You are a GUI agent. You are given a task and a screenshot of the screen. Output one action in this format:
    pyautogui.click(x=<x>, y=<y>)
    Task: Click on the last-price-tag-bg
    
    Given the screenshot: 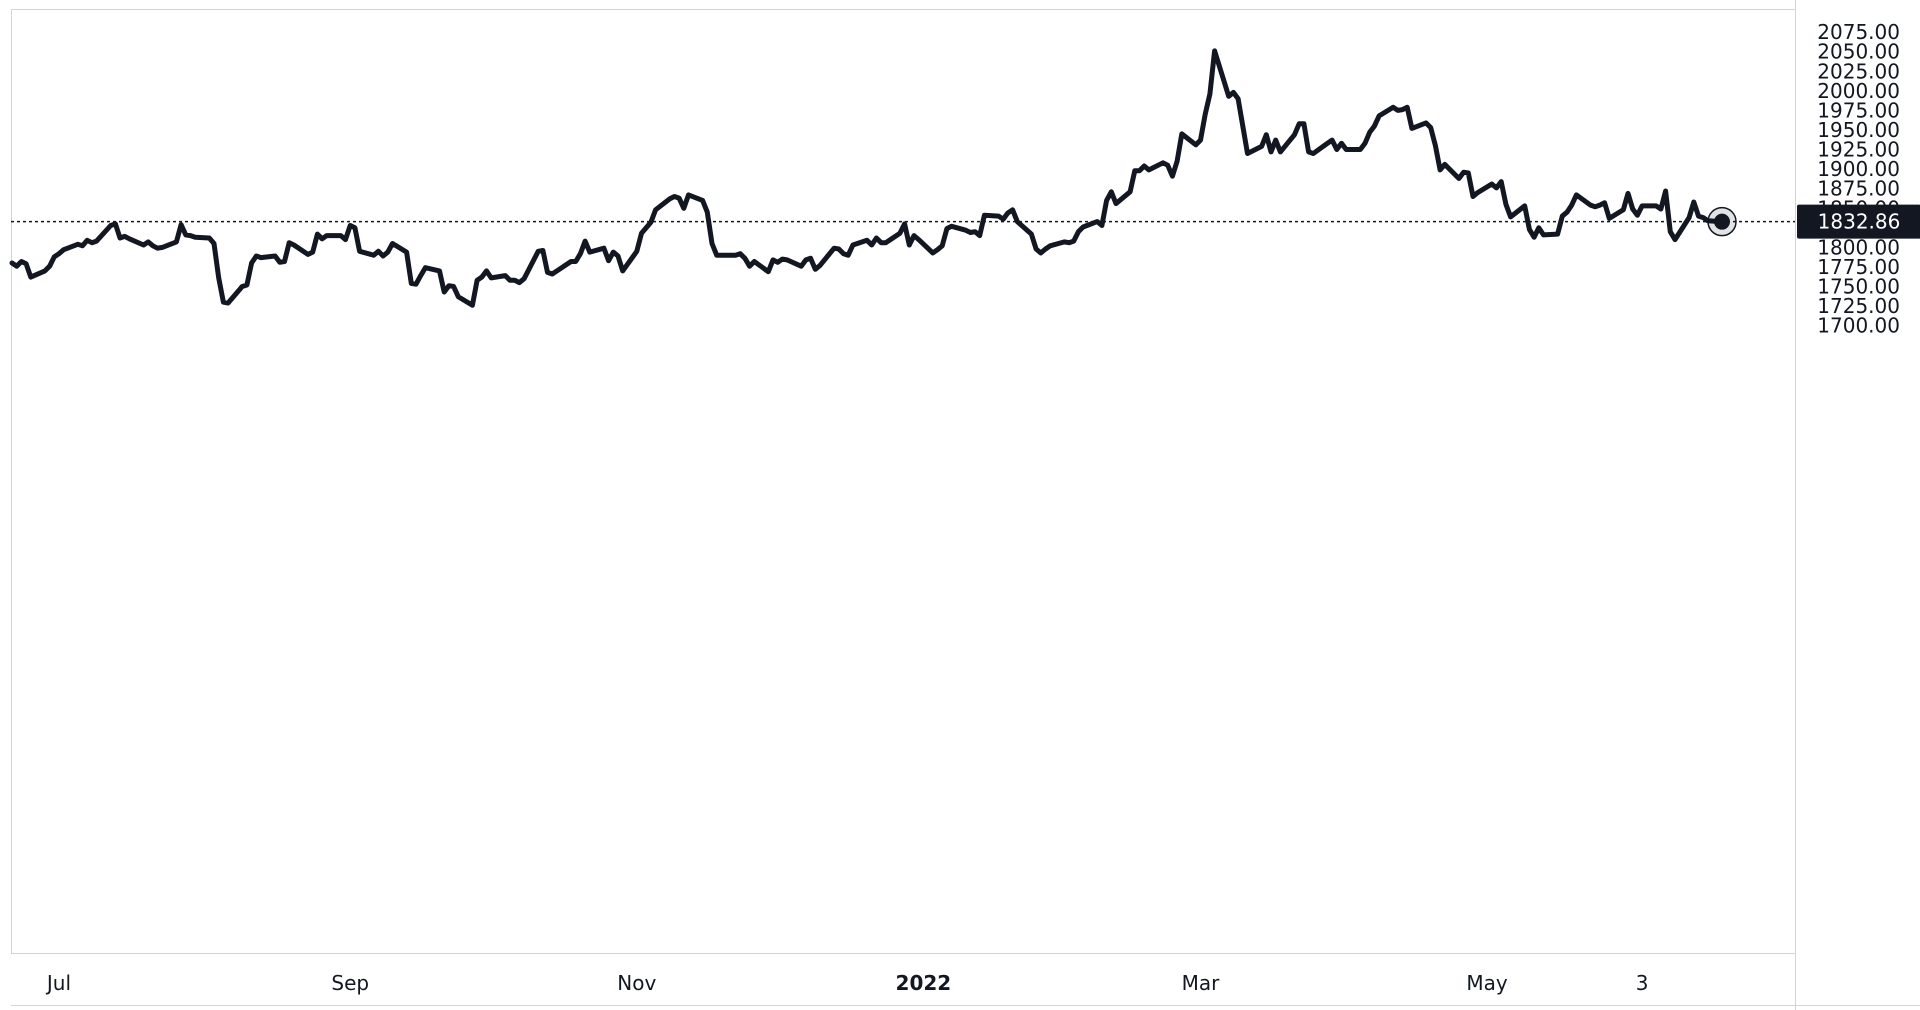 What is the action you would take?
    pyautogui.click(x=1858, y=221)
    